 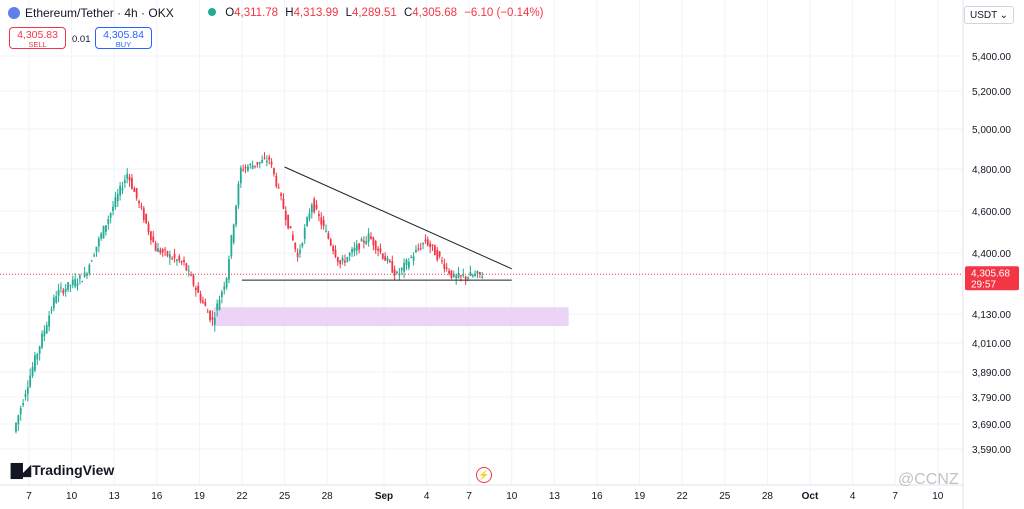 What do you see at coordinates (391, 317) in the screenshot?
I see `demand-zone` at bounding box center [391, 317].